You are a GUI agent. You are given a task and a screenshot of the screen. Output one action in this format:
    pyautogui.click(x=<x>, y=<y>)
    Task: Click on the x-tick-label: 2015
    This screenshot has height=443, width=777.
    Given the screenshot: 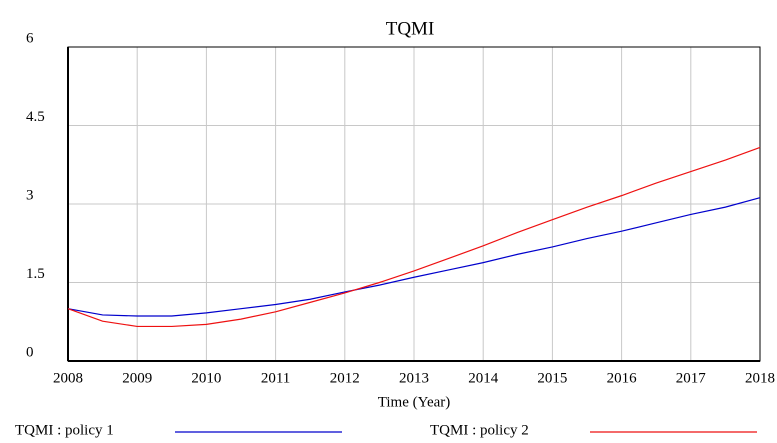 What is the action you would take?
    pyautogui.click(x=552, y=378)
    